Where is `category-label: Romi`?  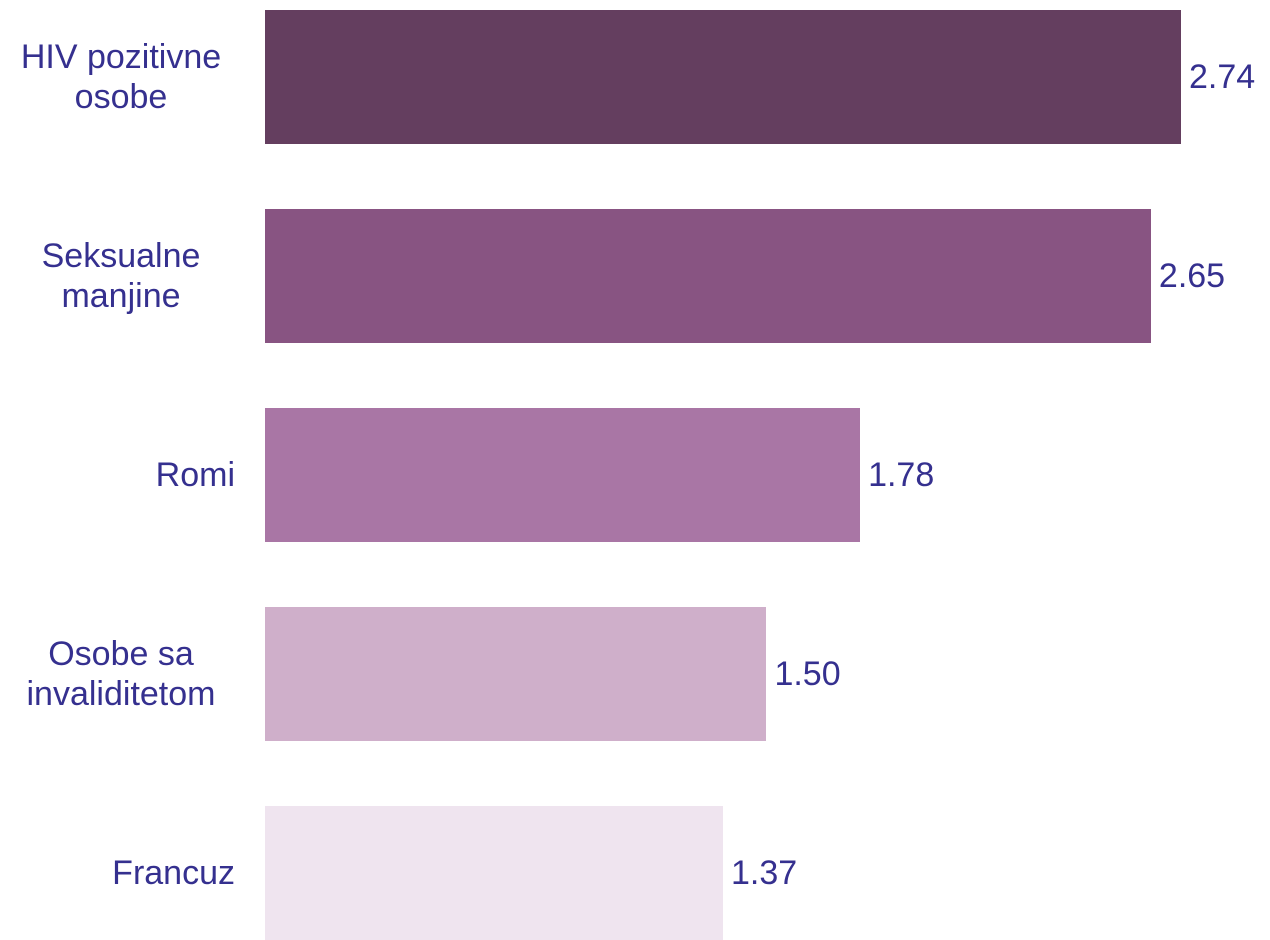 category-label: Romi is located at coordinates (195, 475).